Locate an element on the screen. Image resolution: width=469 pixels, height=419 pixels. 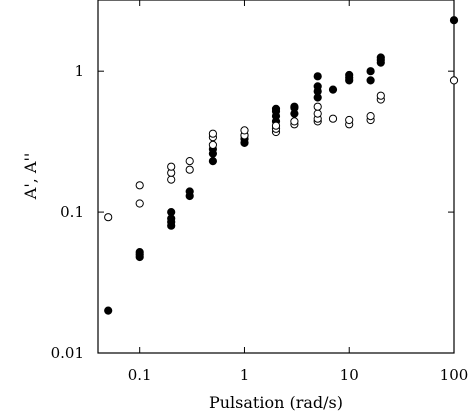
y-tick-label: 1 is located at coordinates (79, 71).